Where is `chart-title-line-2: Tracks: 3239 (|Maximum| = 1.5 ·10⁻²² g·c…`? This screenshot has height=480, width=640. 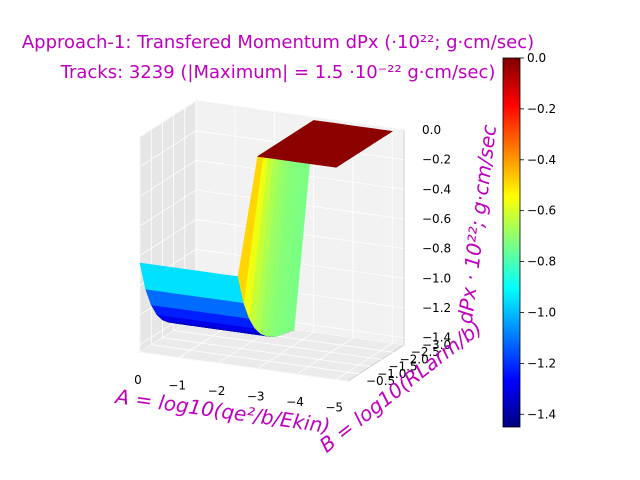
chart-title-line-2: Tracks: 3239 (|Maximum| = 1.5 ·10⁻²² g·c… is located at coordinates (278, 72).